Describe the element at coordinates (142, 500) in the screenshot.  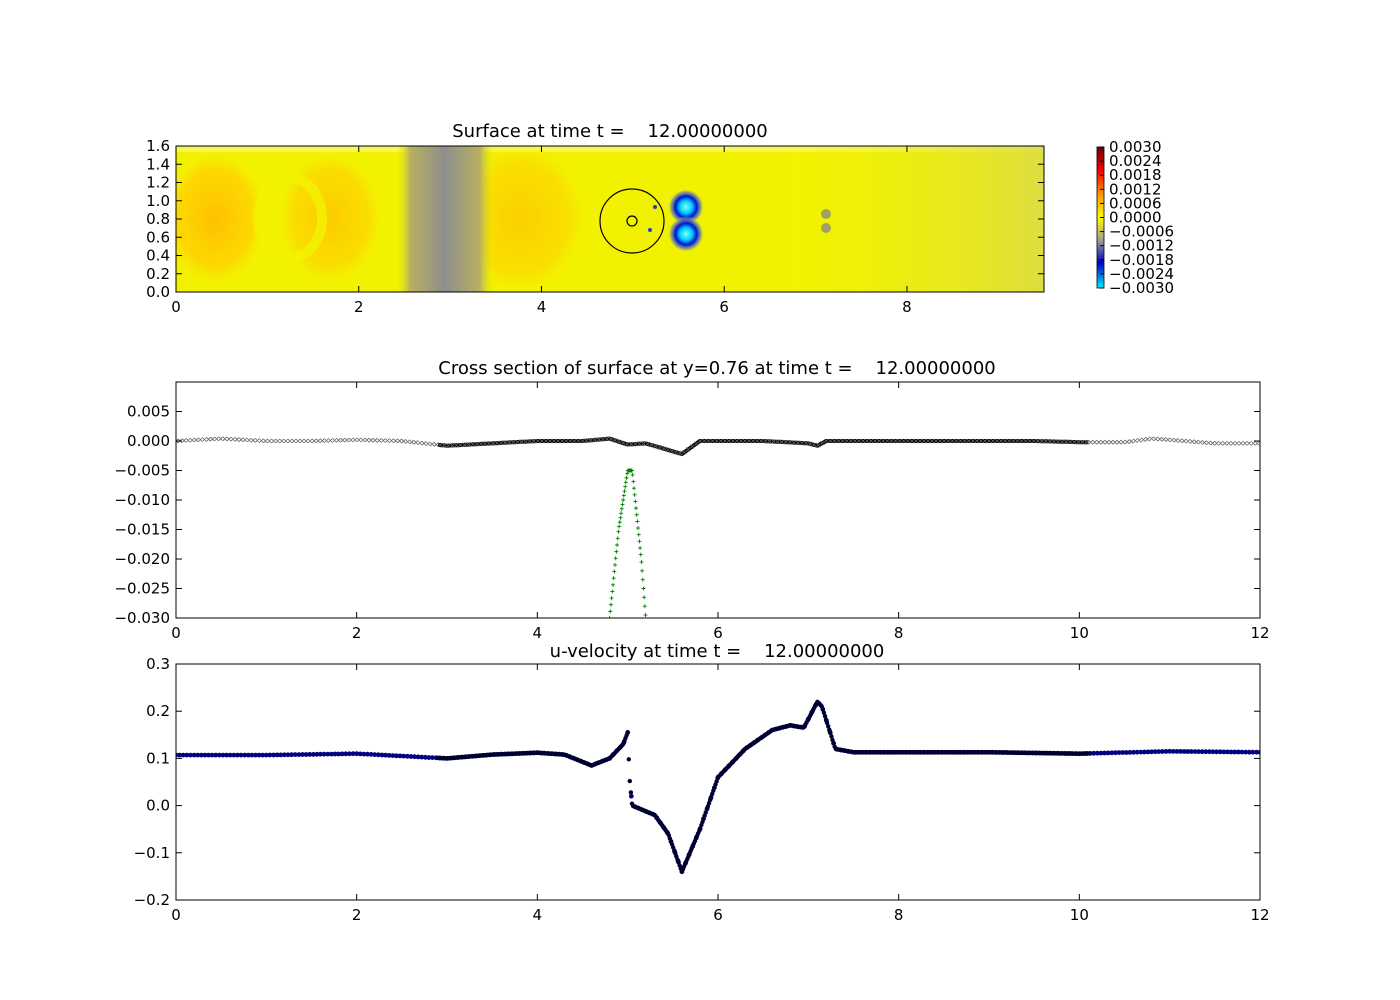
I see `cross-section-y-tick-label: −0.010` at that location.